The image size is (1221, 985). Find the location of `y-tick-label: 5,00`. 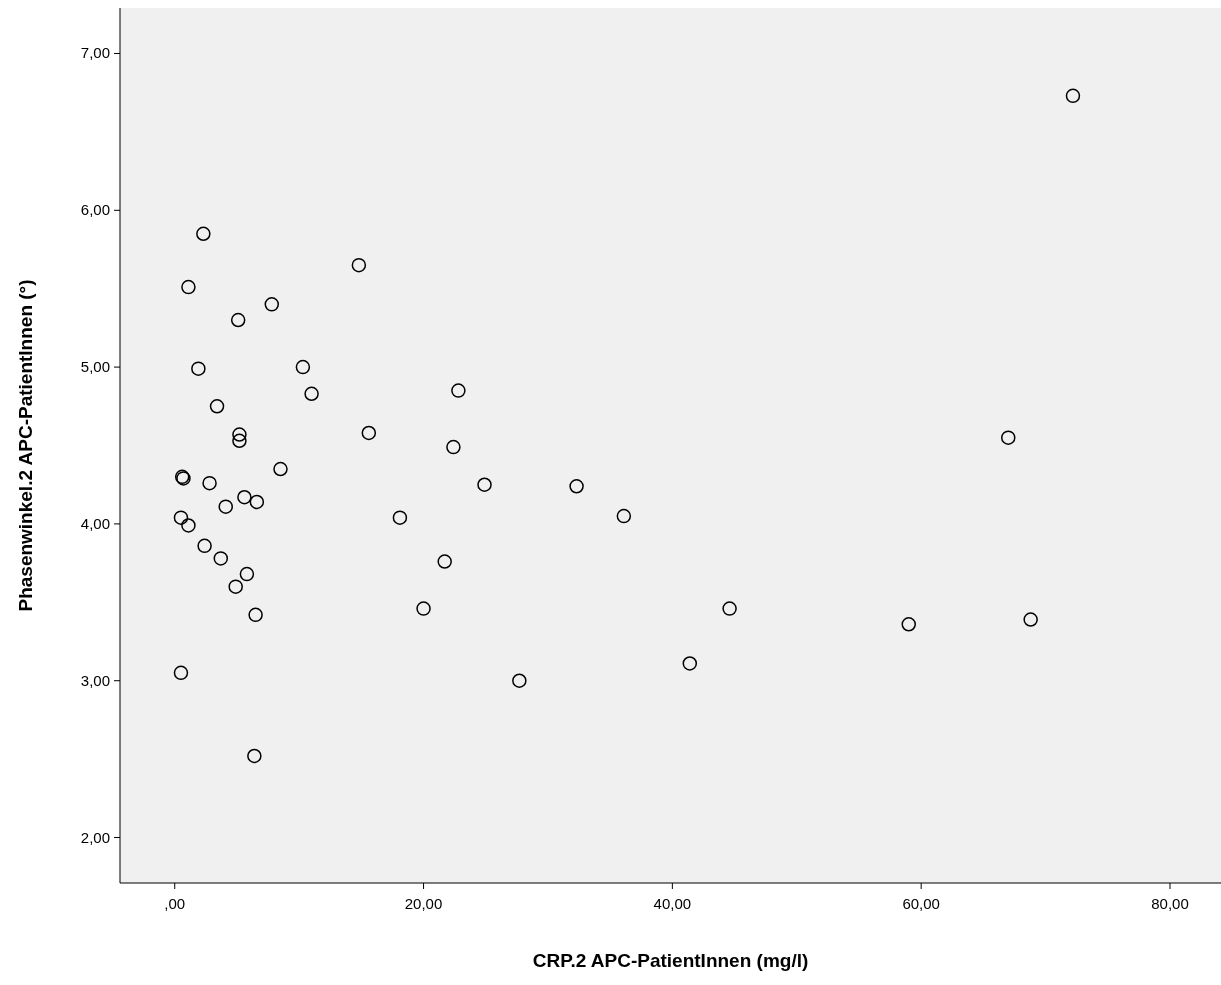

y-tick-label: 5,00 is located at coordinates (95, 367).